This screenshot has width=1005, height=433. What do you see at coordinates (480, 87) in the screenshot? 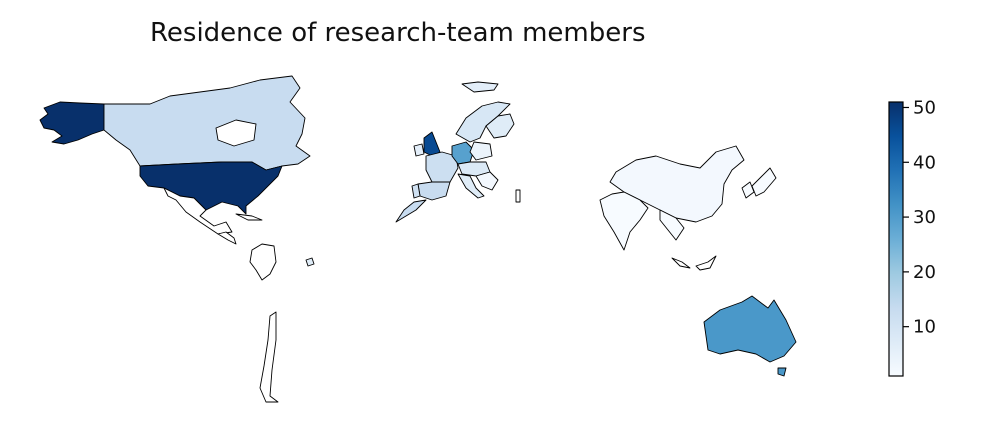
I see `region-iceland` at bounding box center [480, 87].